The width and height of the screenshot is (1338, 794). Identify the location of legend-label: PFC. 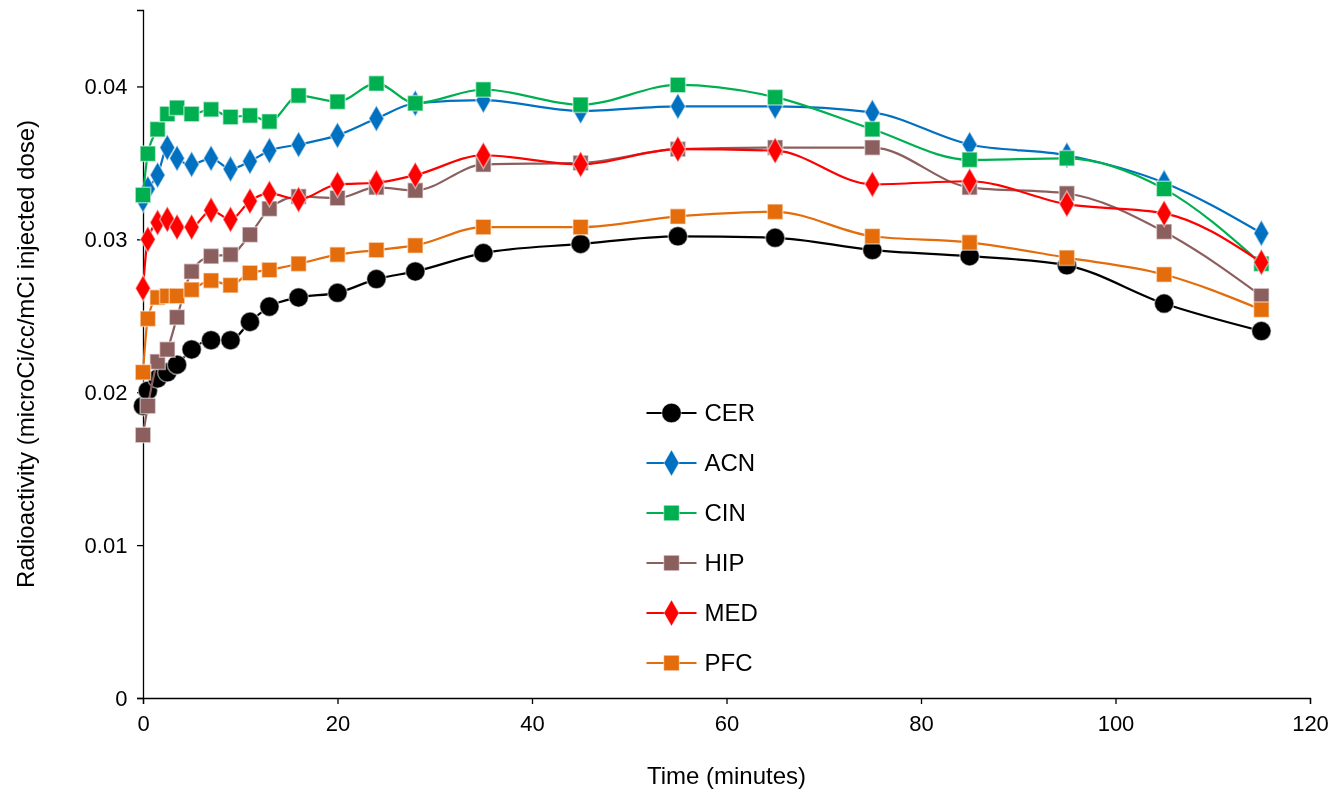
(728, 662).